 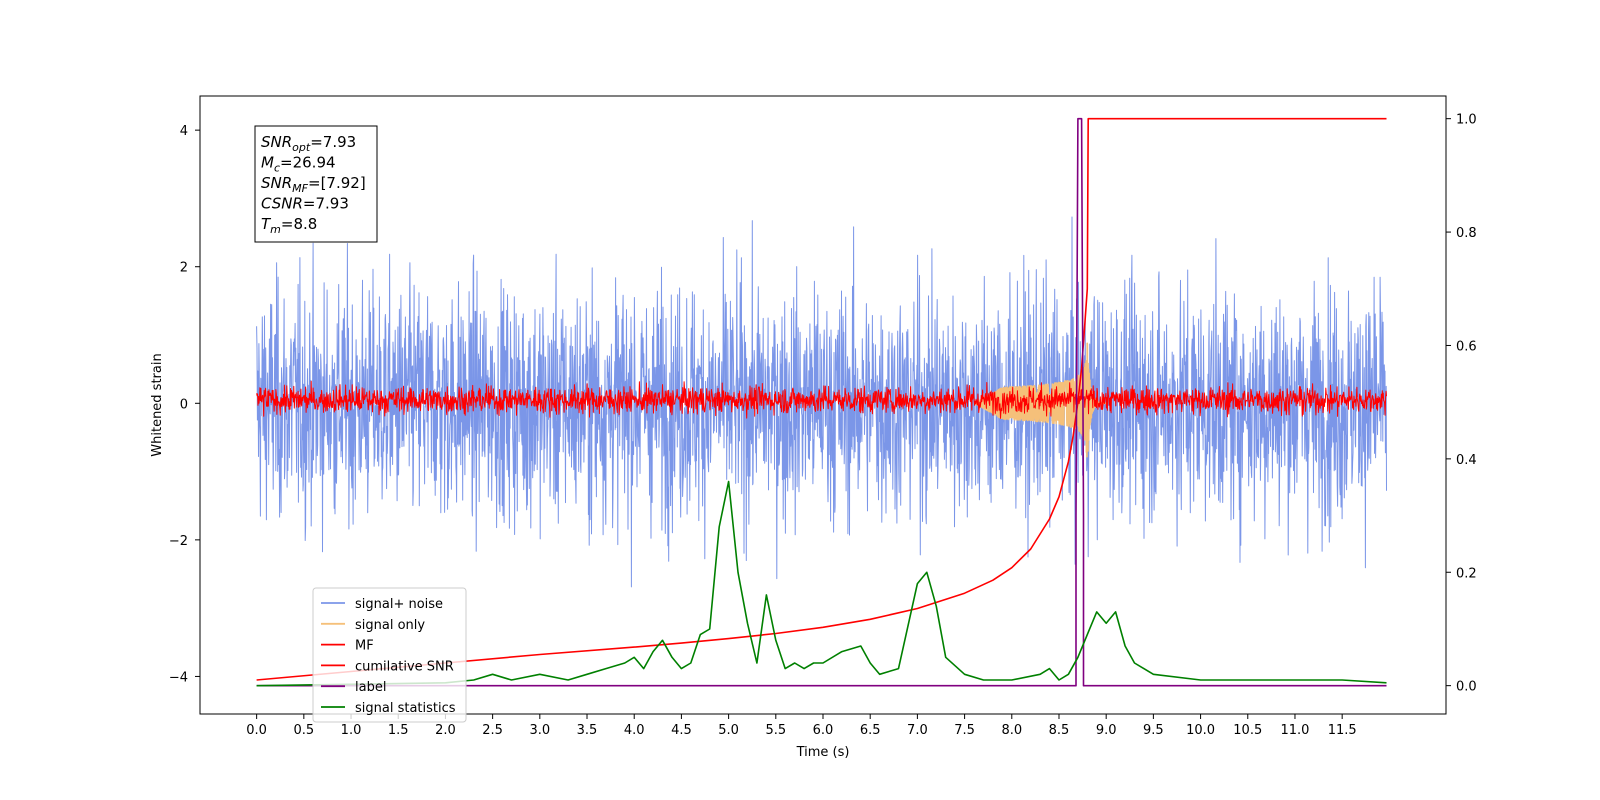 I want to click on info-line: CSNR=7.93, so click(x=305, y=204).